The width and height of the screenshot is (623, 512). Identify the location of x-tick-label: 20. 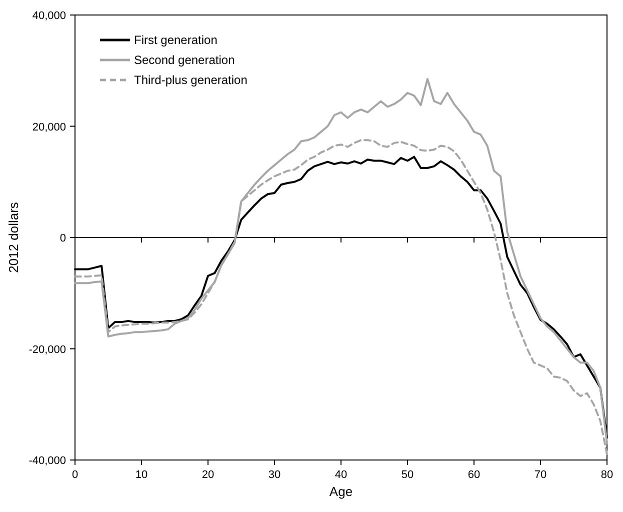
(208, 475).